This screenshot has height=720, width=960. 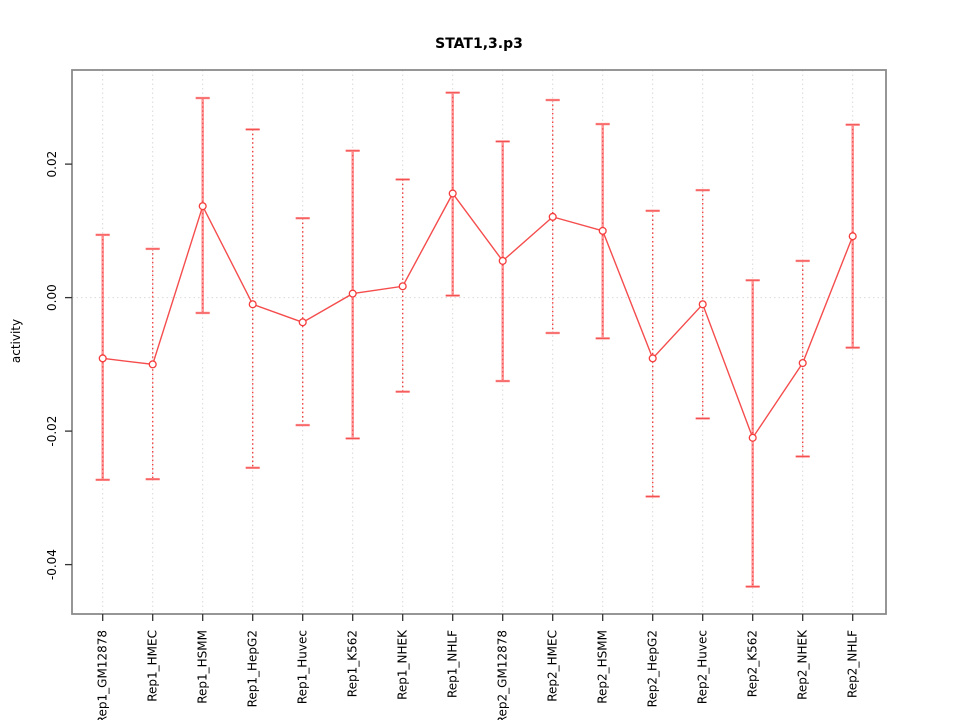 I want to click on x-category-label: Rep2_NHLF, so click(x=853, y=664).